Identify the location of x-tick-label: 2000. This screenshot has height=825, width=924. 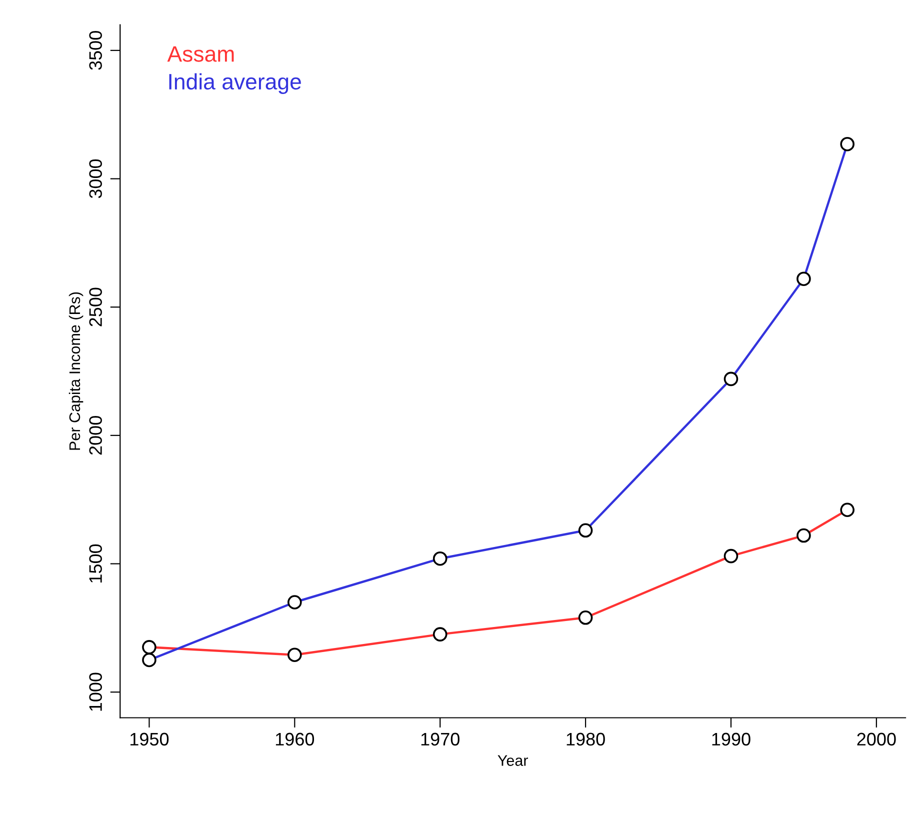
(876, 739).